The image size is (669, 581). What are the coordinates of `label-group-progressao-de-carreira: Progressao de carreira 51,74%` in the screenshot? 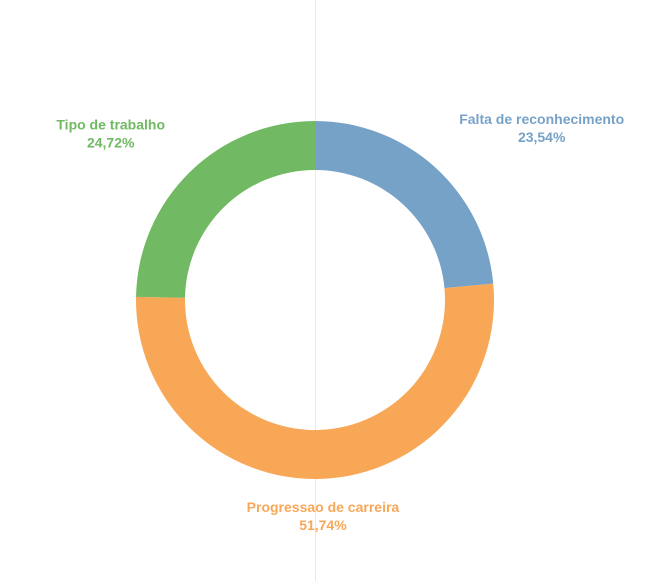 It's located at (323, 516).